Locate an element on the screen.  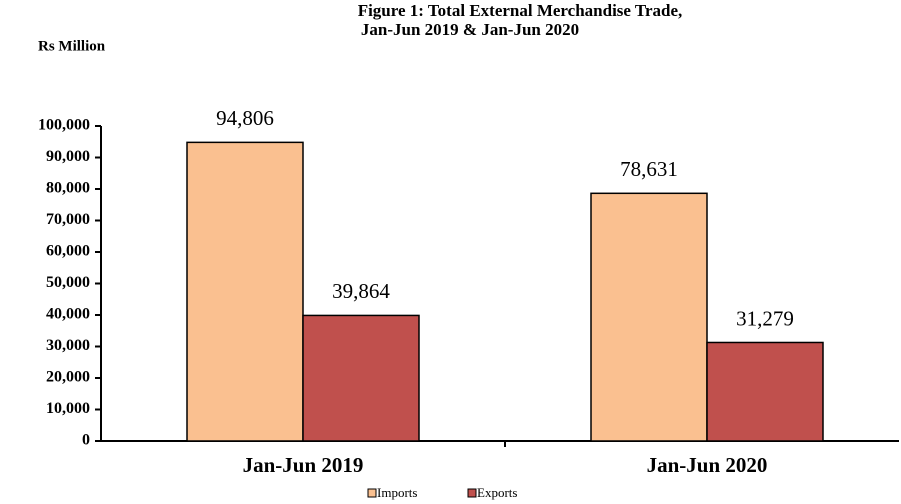
data-label: 94,806 is located at coordinates (245, 118).